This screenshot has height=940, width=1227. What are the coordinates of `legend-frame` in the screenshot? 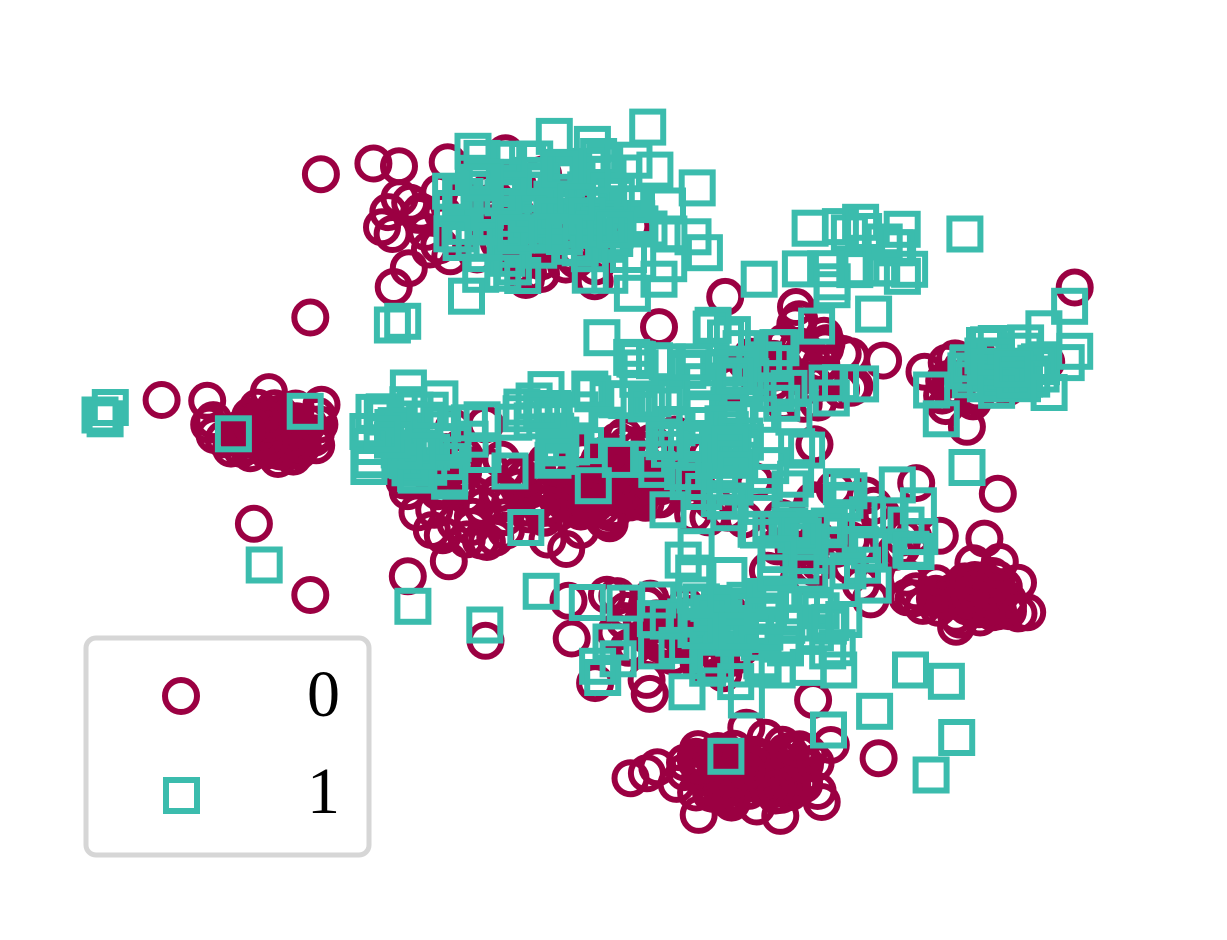 It's located at (227, 746).